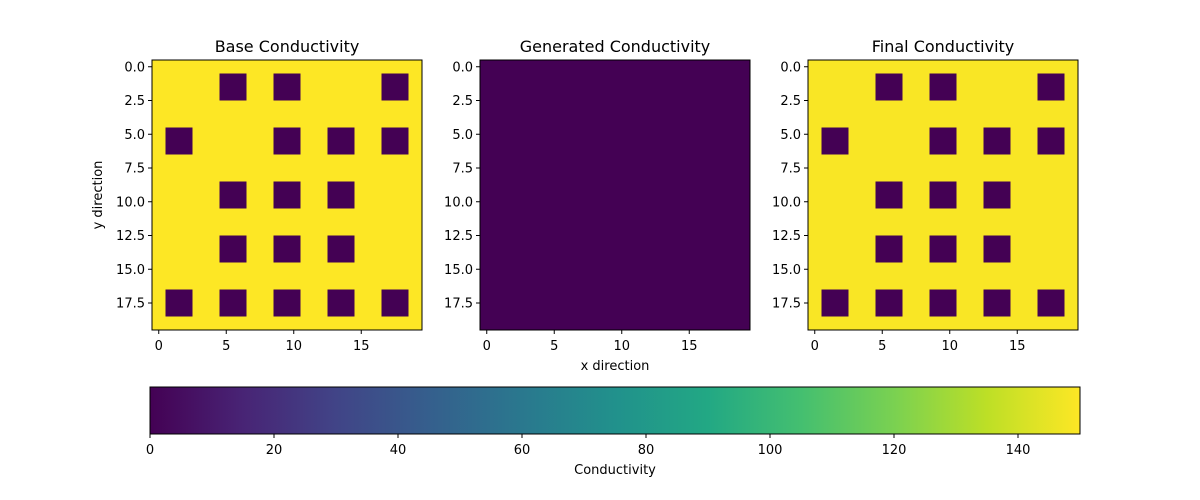 The image size is (1200, 500). Describe the element at coordinates (646, 450) in the screenshot. I see `colorbar-tick-label: 80` at that location.